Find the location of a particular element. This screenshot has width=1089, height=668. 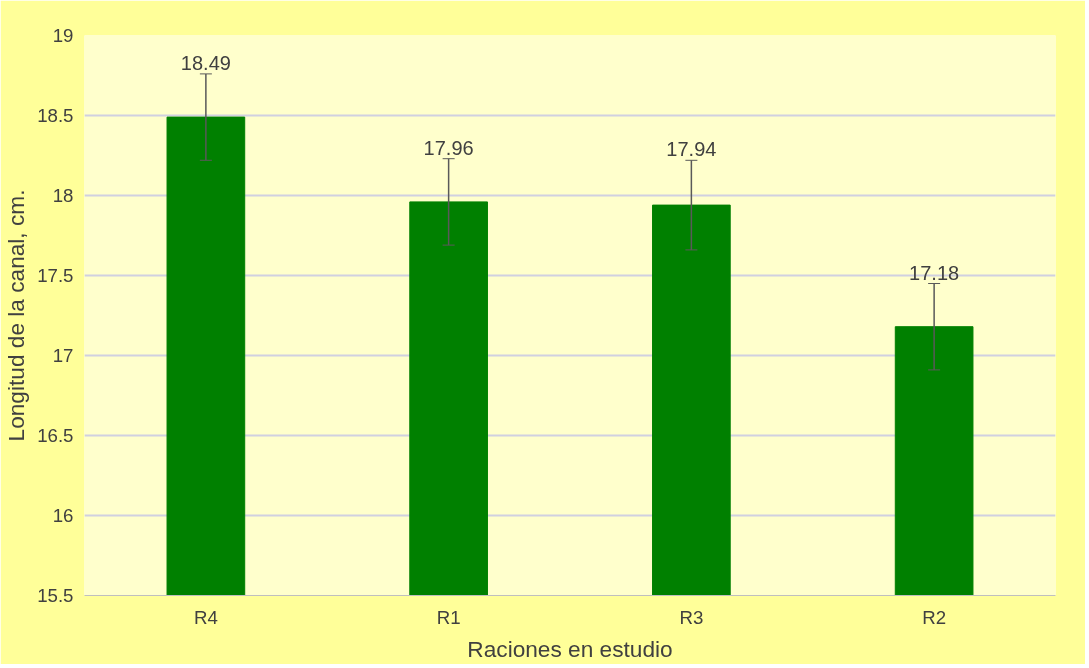

data-label: 17.96 is located at coordinates (448, 147).